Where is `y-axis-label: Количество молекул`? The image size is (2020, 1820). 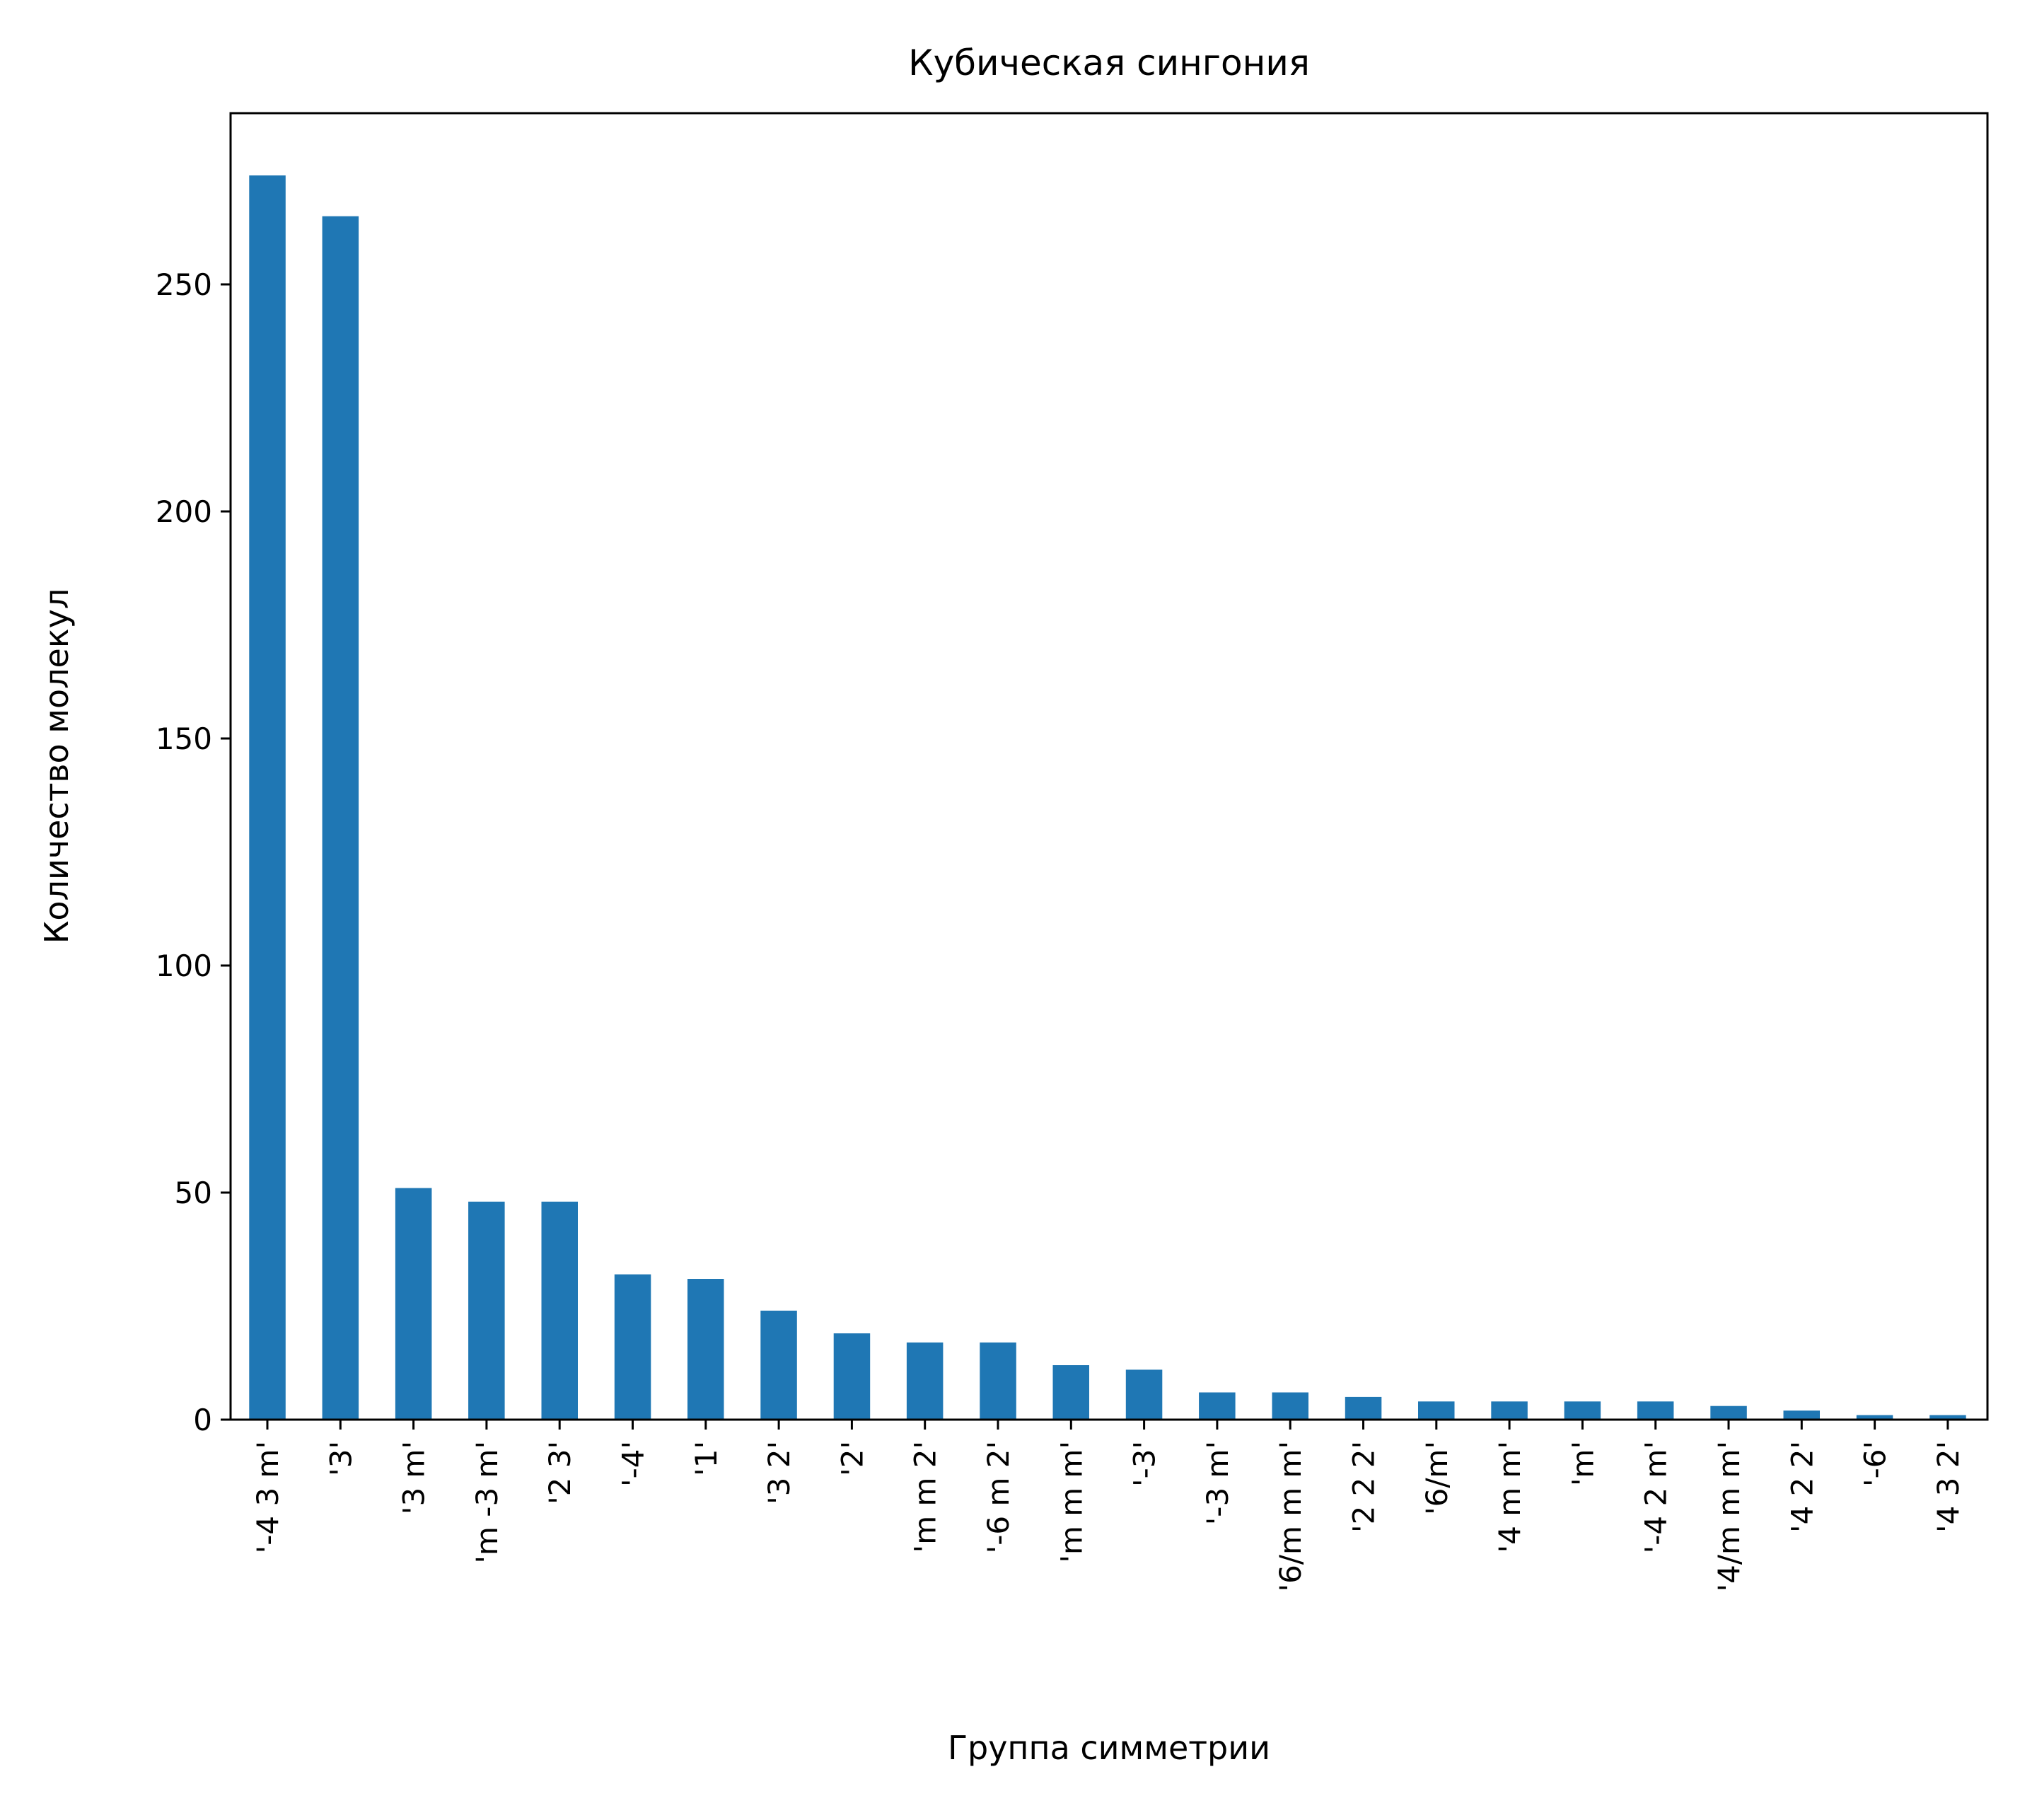 y-axis-label: Количество молекул is located at coordinates (57, 767).